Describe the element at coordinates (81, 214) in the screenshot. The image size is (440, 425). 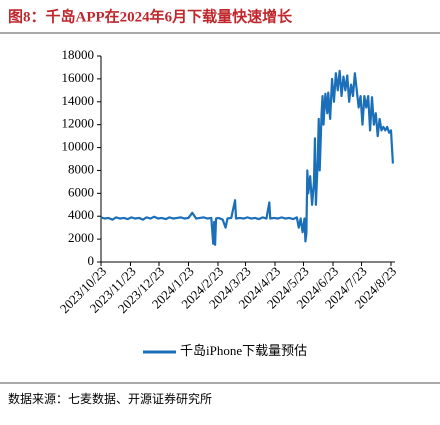
I see `y-tick-label: 4000` at that location.